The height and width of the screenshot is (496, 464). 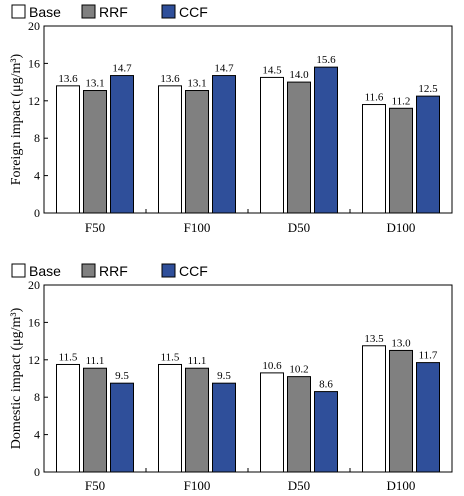 I want to click on data-label: 11.2, so click(x=401, y=101).